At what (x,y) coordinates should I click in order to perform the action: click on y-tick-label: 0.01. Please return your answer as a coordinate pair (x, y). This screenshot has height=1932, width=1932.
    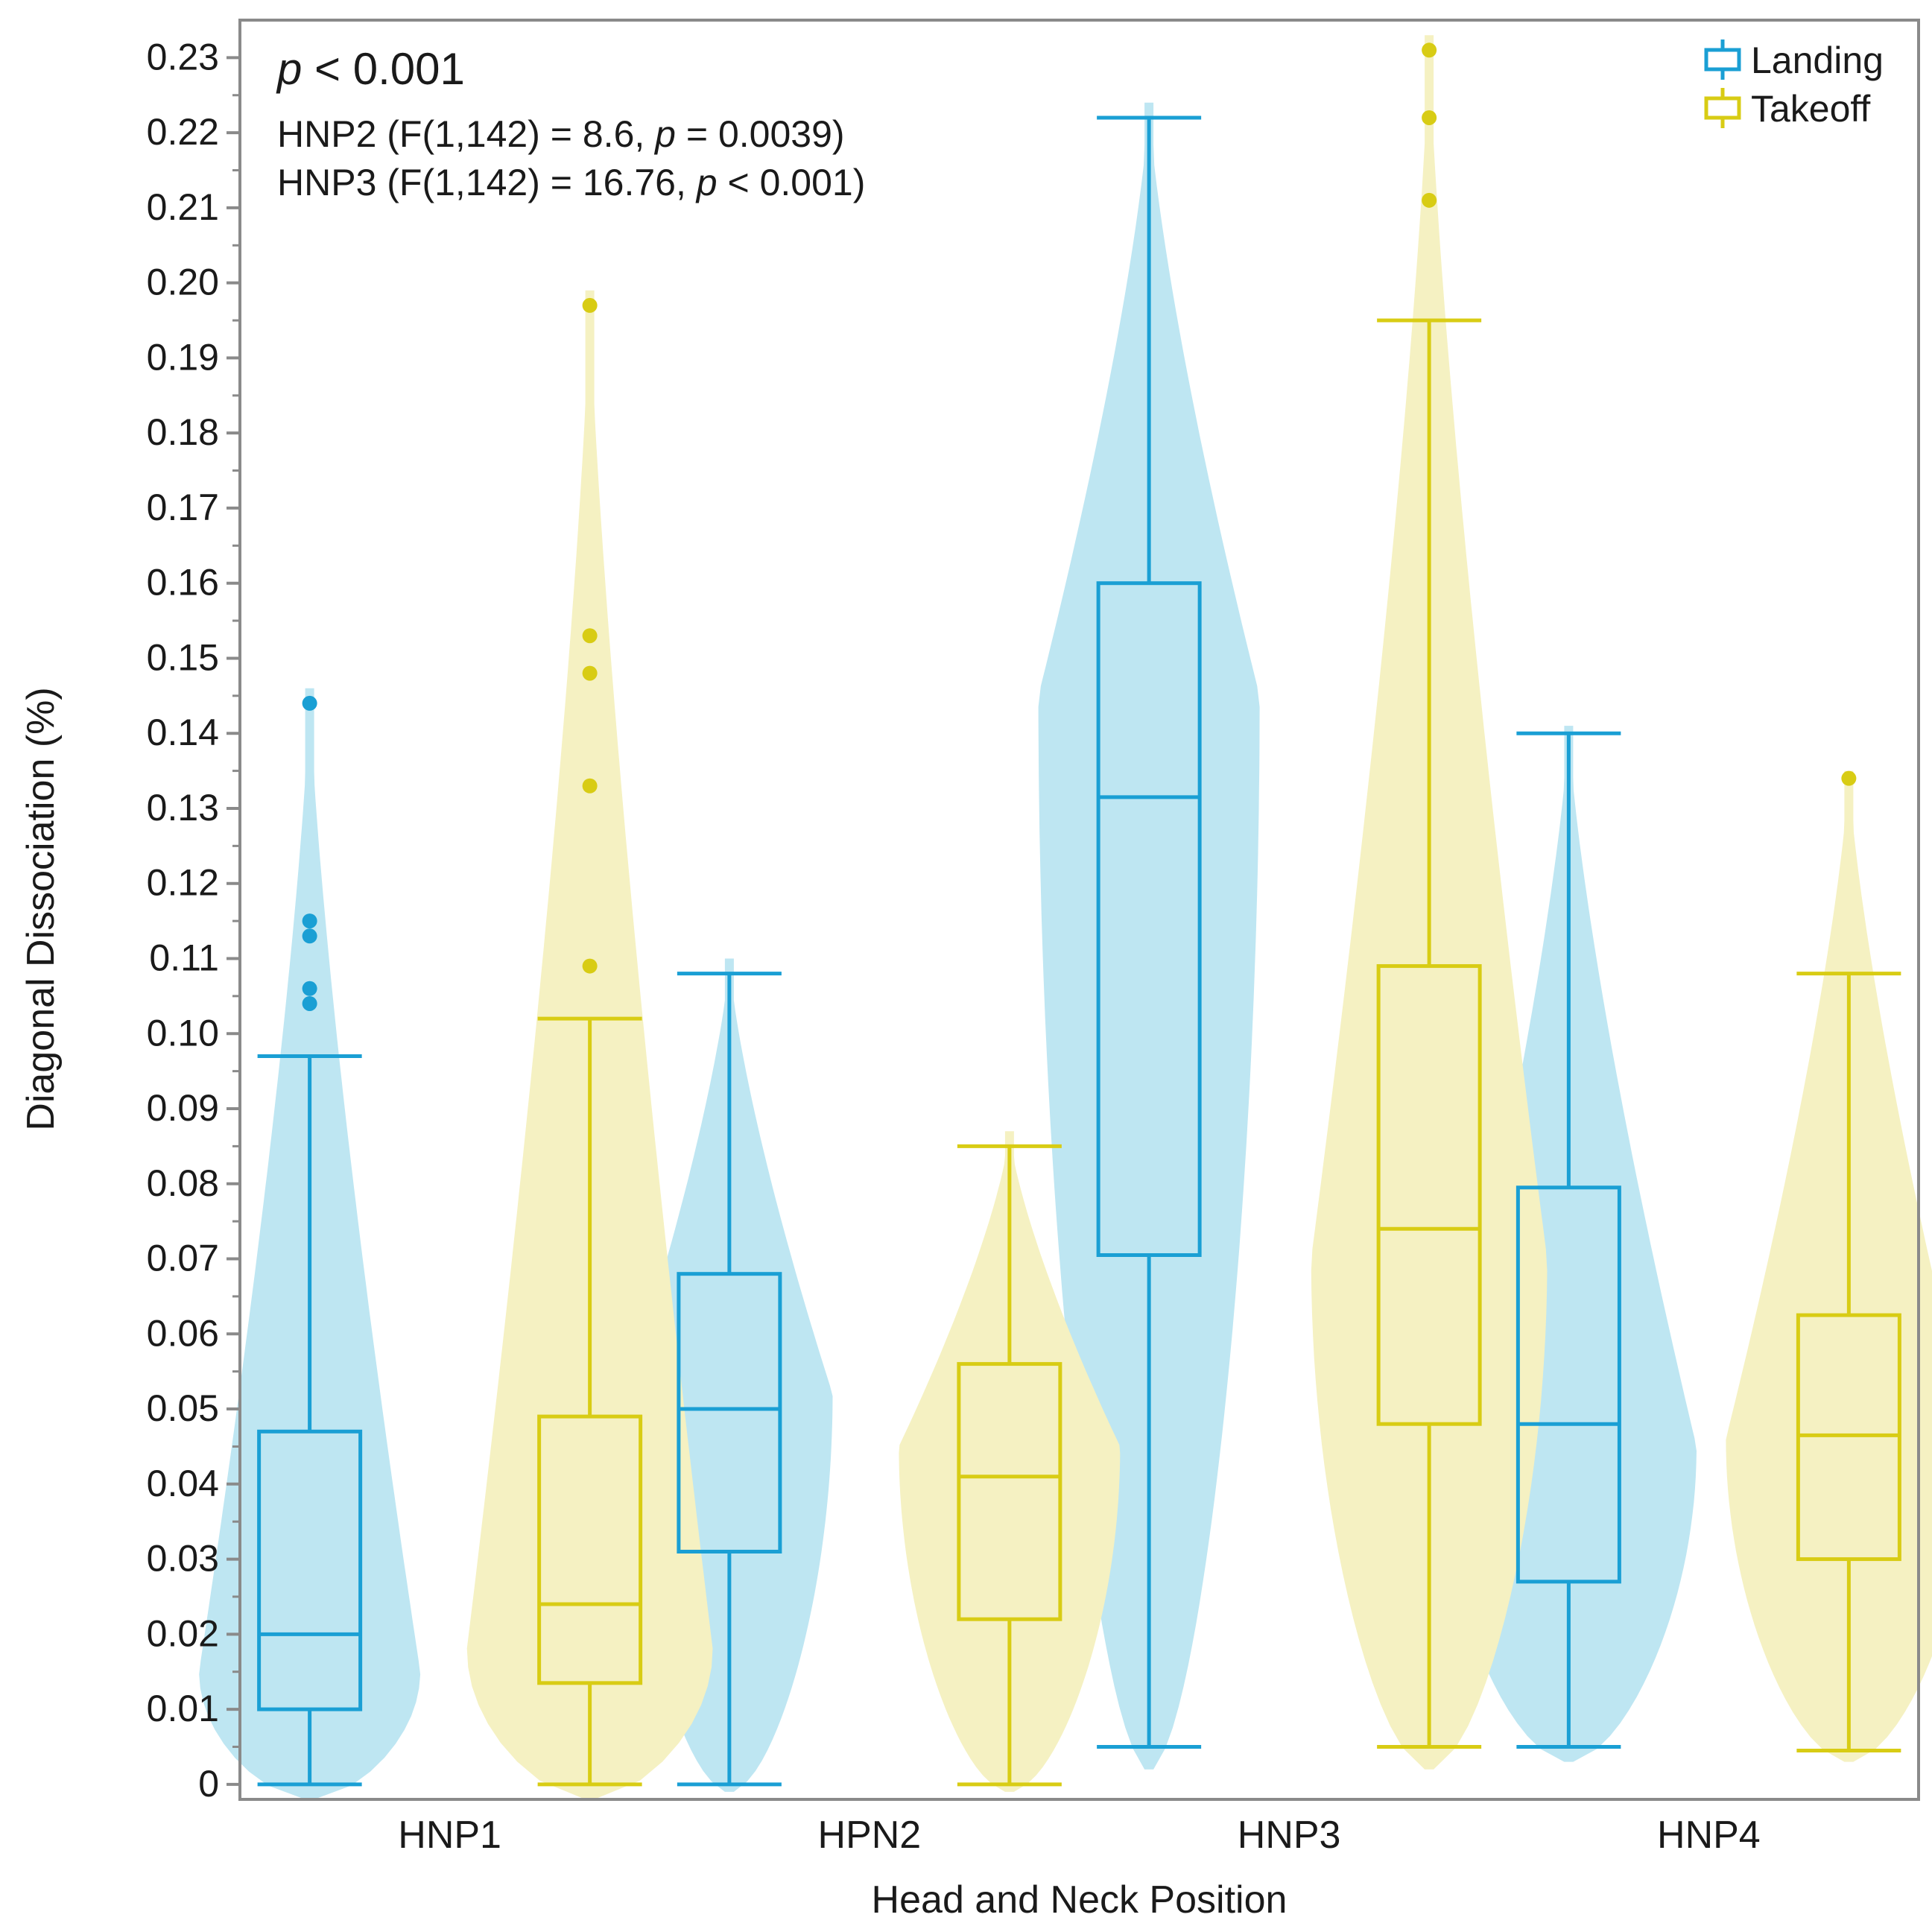
    Looking at the image, I should click on (183, 1708).